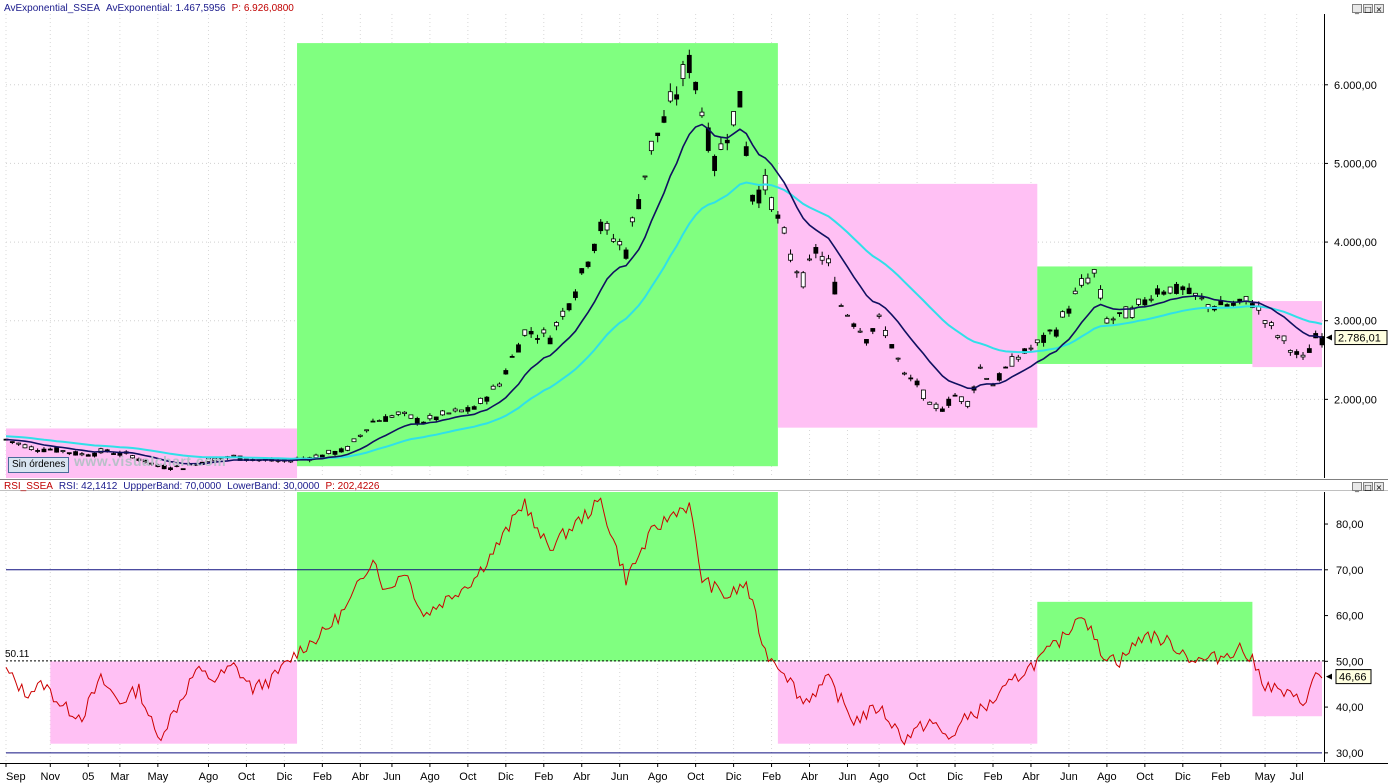  Describe the element at coordinates (1353, 677) in the screenshot. I see `rsi-last-value-box` at that location.